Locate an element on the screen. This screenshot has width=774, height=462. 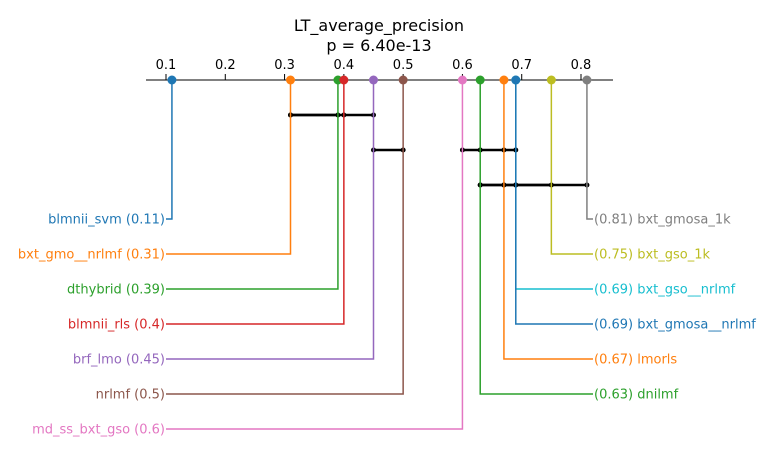
method-label: md_ss_bxt_gso (0.6) is located at coordinates (98, 430).